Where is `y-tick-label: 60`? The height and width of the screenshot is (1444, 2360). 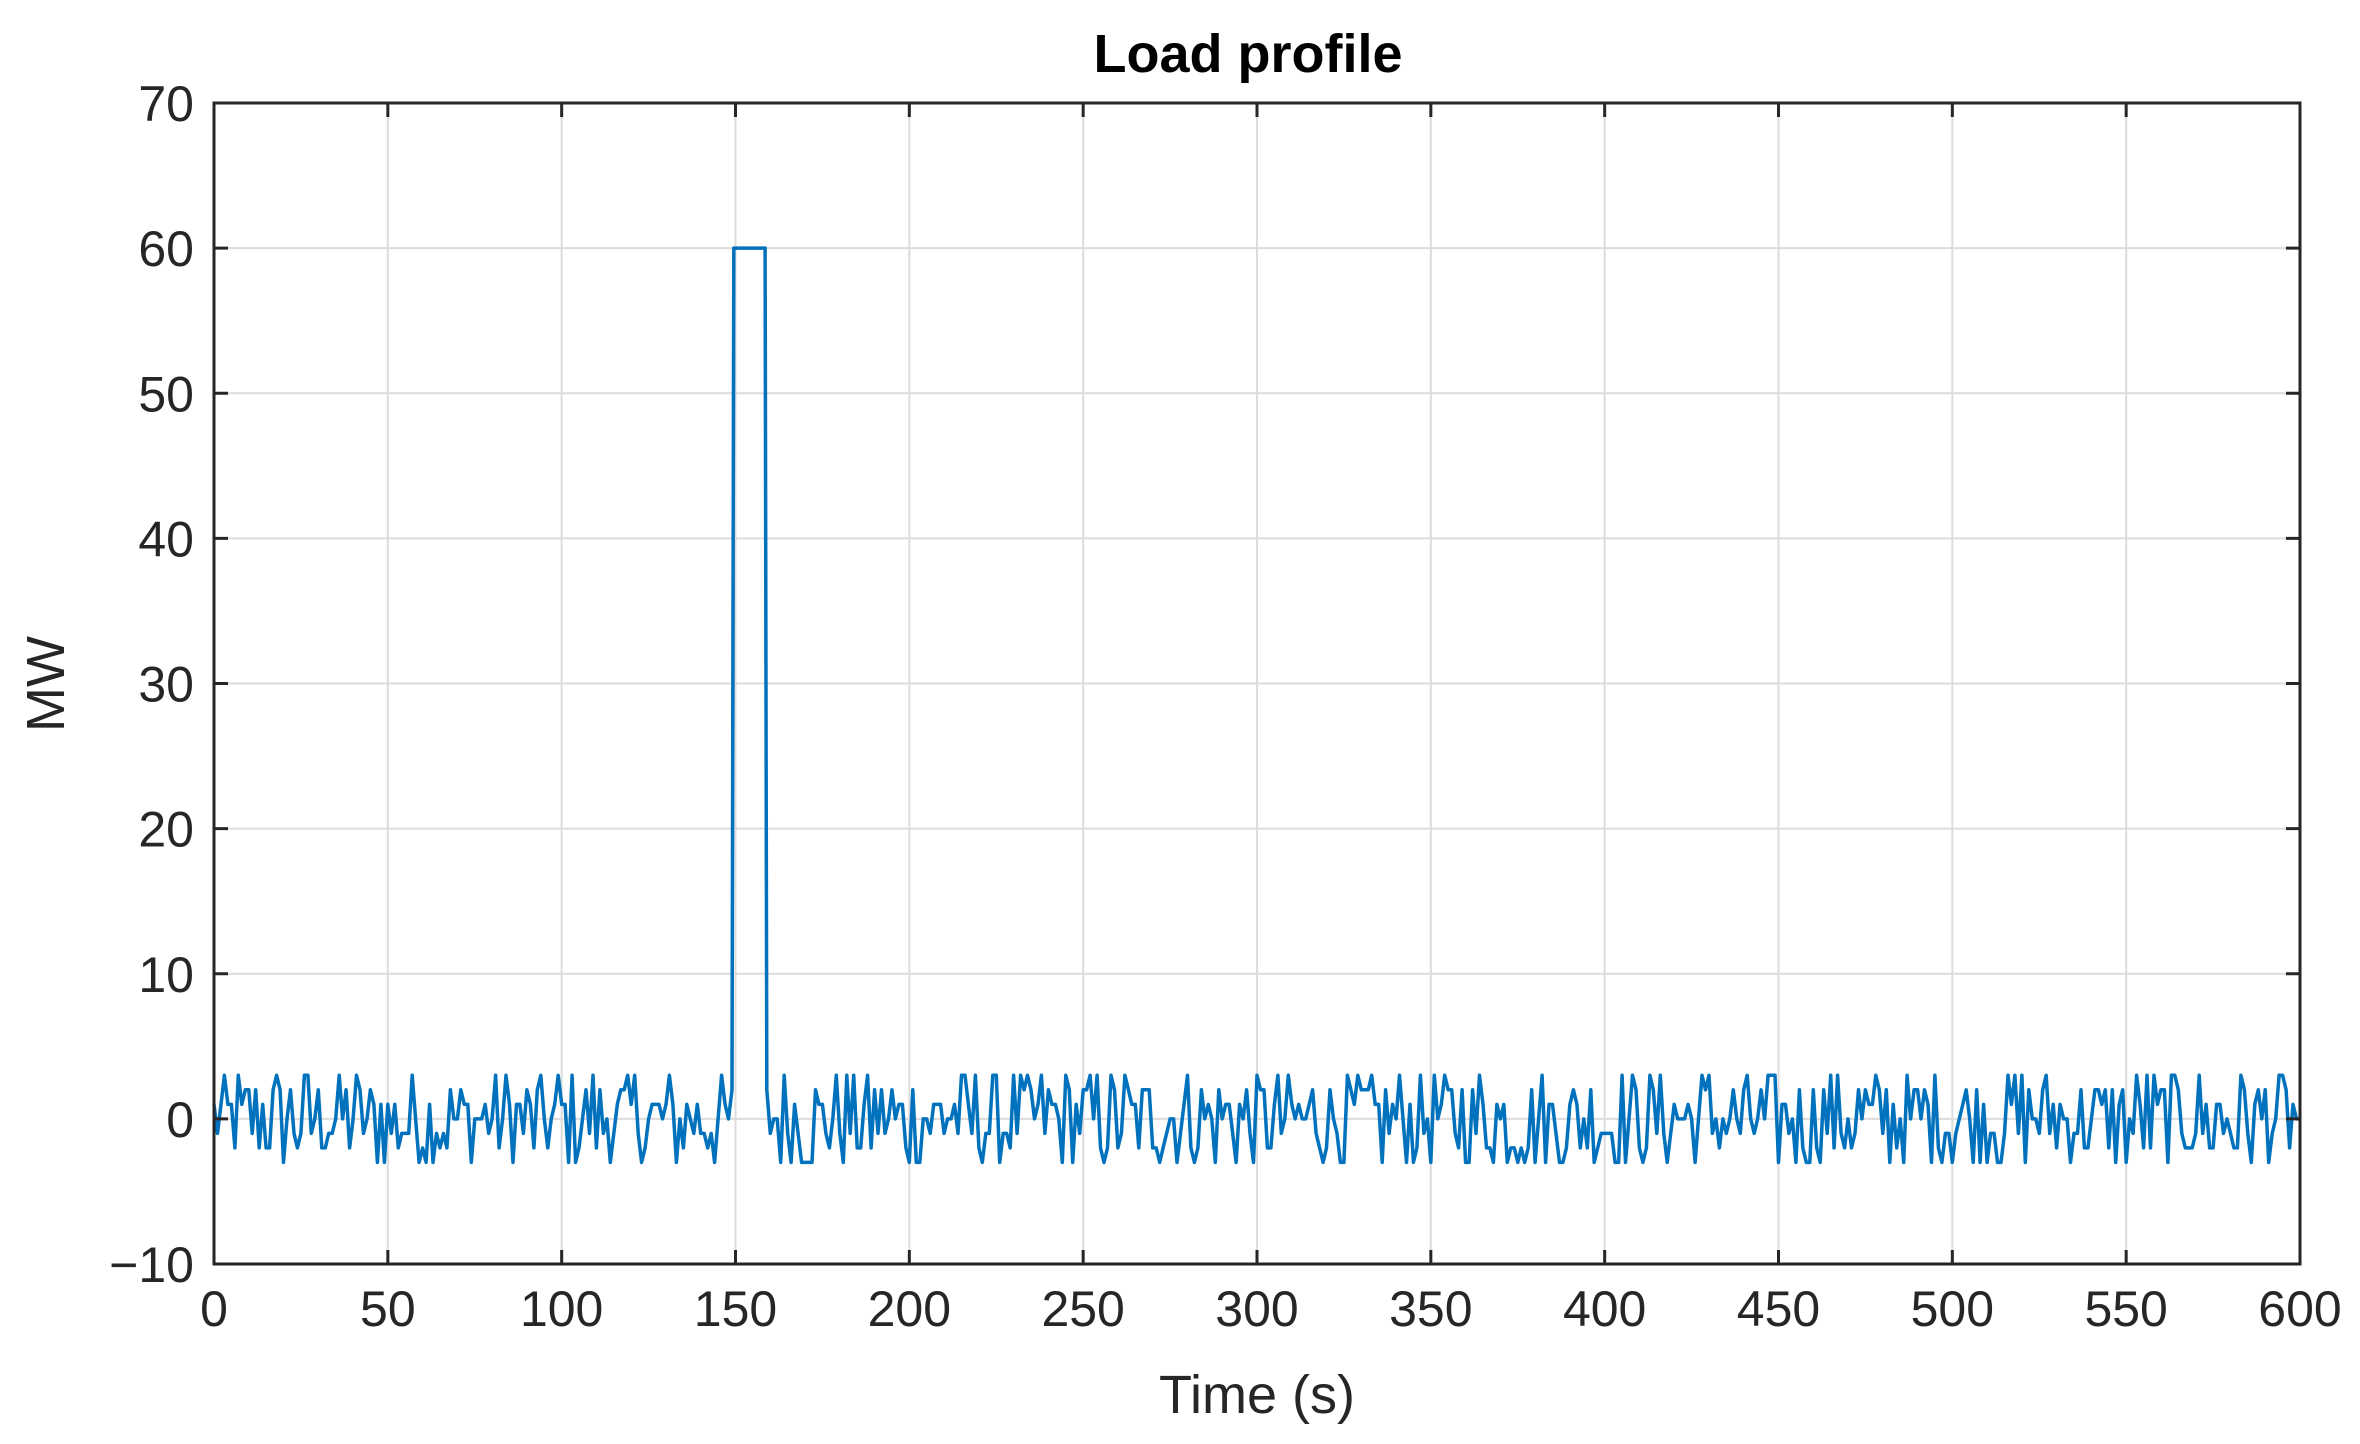 y-tick-label: 60 is located at coordinates (166, 249).